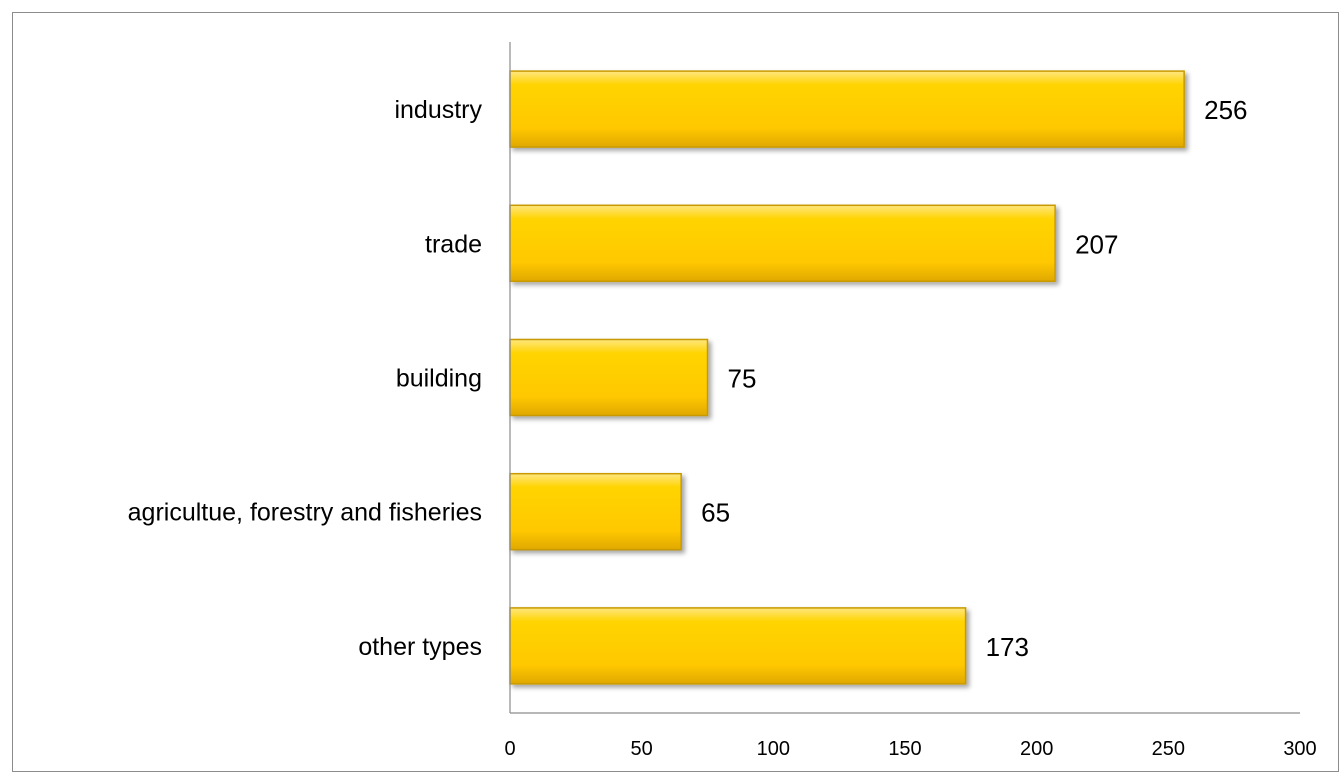 This screenshot has width=1341, height=772. What do you see at coordinates (904, 749) in the screenshot?
I see `x-tick-label-3: 150` at bounding box center [904, 749].